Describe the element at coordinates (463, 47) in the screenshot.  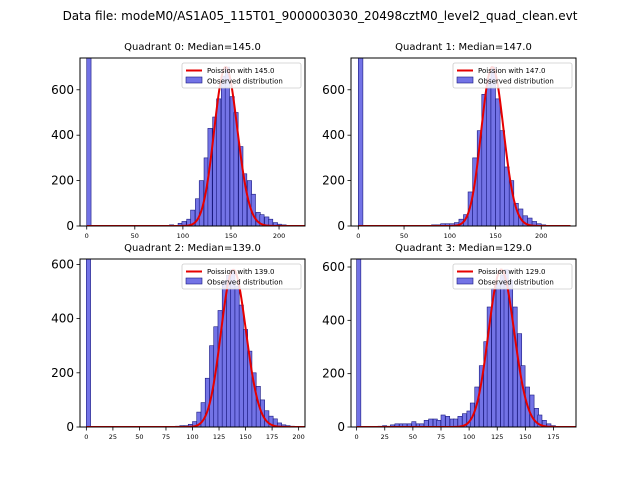
I see `quadrant-1-title: Quadrant 1: Median=147.0` at that location.